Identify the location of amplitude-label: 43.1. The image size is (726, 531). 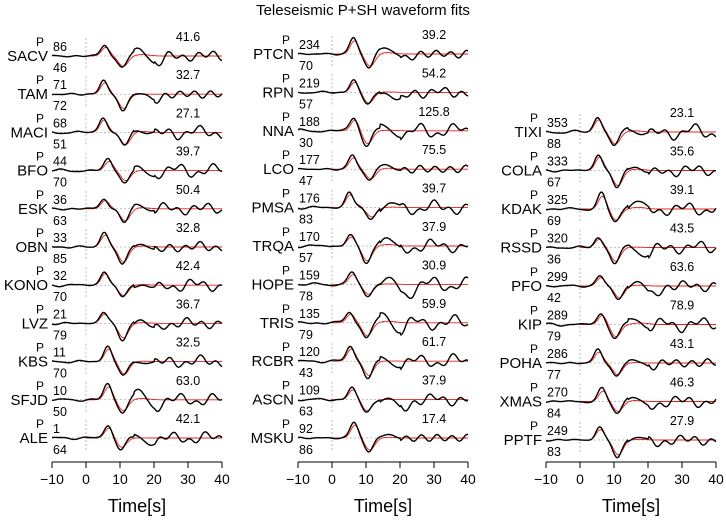
(682, 344).